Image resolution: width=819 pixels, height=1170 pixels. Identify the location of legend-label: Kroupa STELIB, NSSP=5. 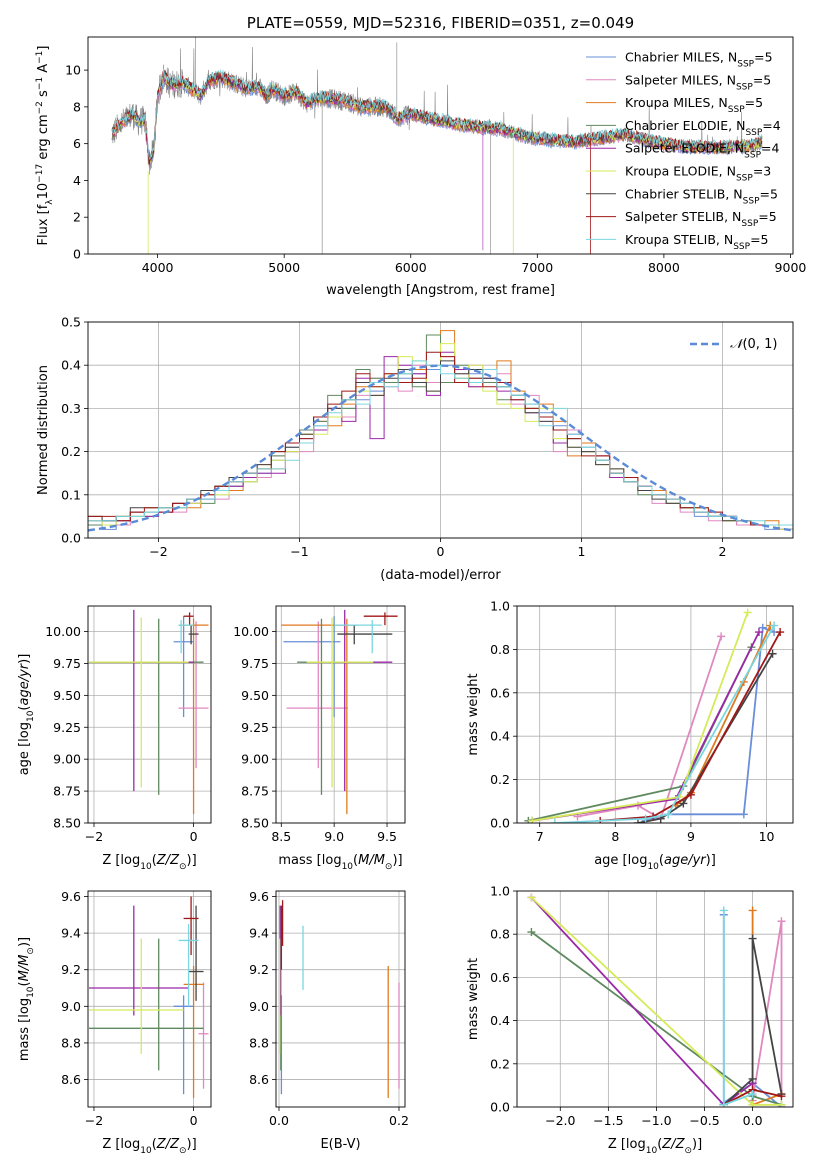
(697, 242).